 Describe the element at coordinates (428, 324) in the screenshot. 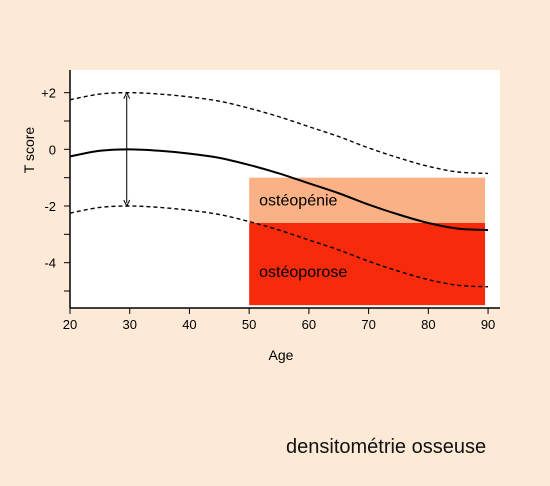

I see `x-tick-label: 80` at that location.